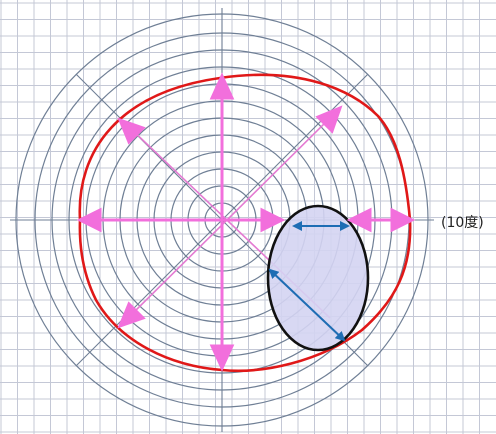 The width and height of the screenshot is (496, 434). What do you see at coordinates (222, 358) in the screenshot?
I see `arrow-down-icon` at bounding box center [222, 358].